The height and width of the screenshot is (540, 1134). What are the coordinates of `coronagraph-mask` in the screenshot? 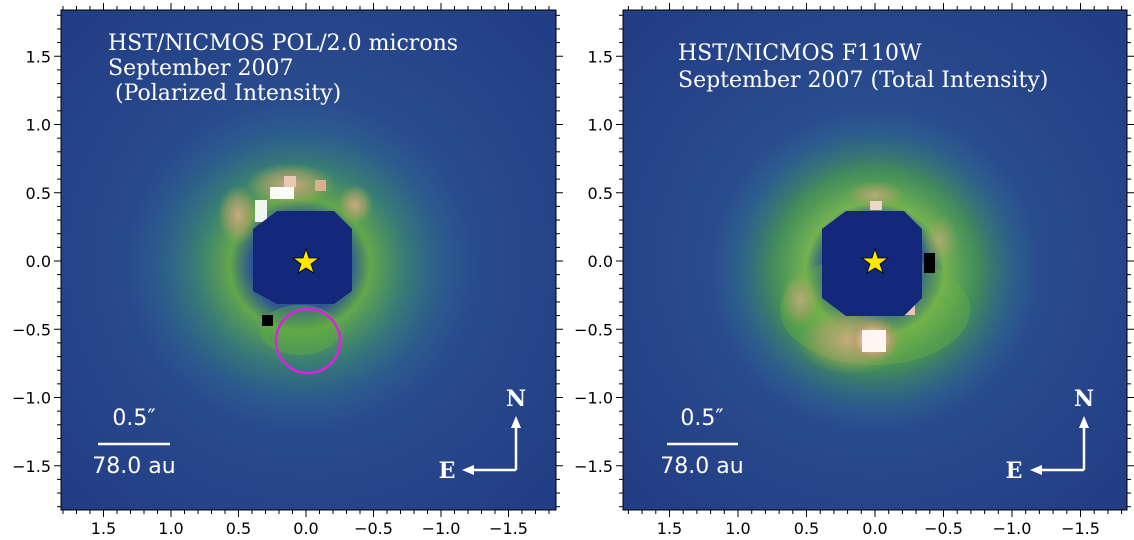 It's located at (302, 257).